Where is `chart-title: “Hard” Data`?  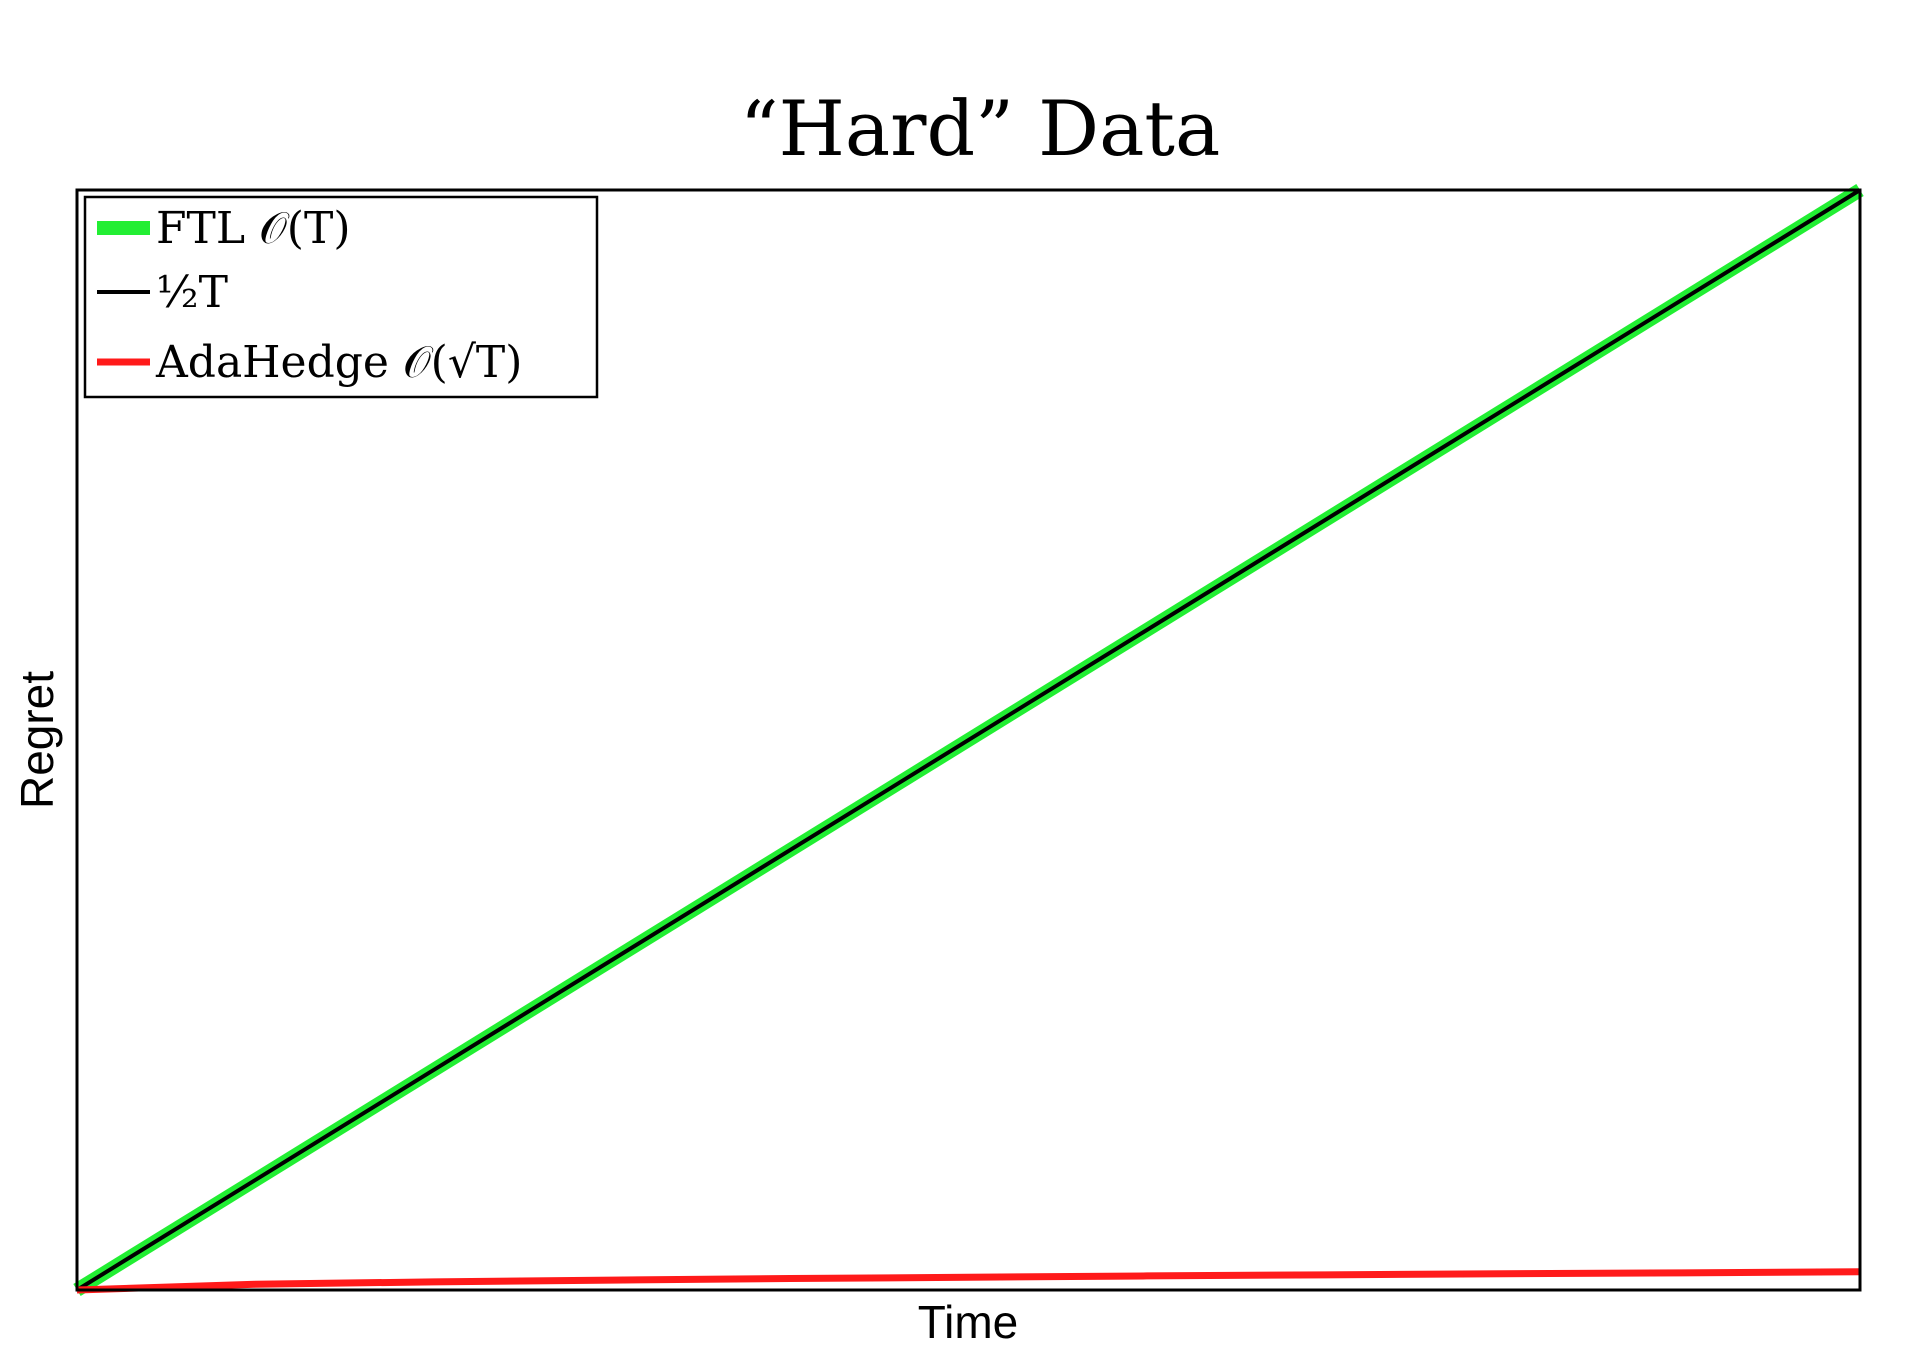 chart-title: “Hard” Data is located at coordinates (980, 128).